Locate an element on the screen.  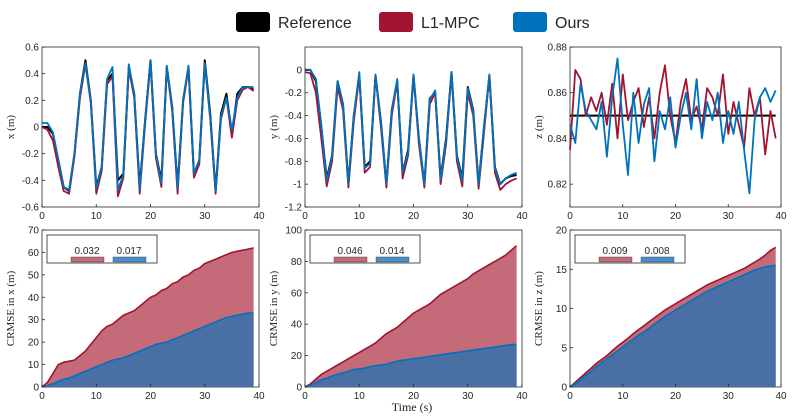
axes-frame is located at coordinates (413, 127).